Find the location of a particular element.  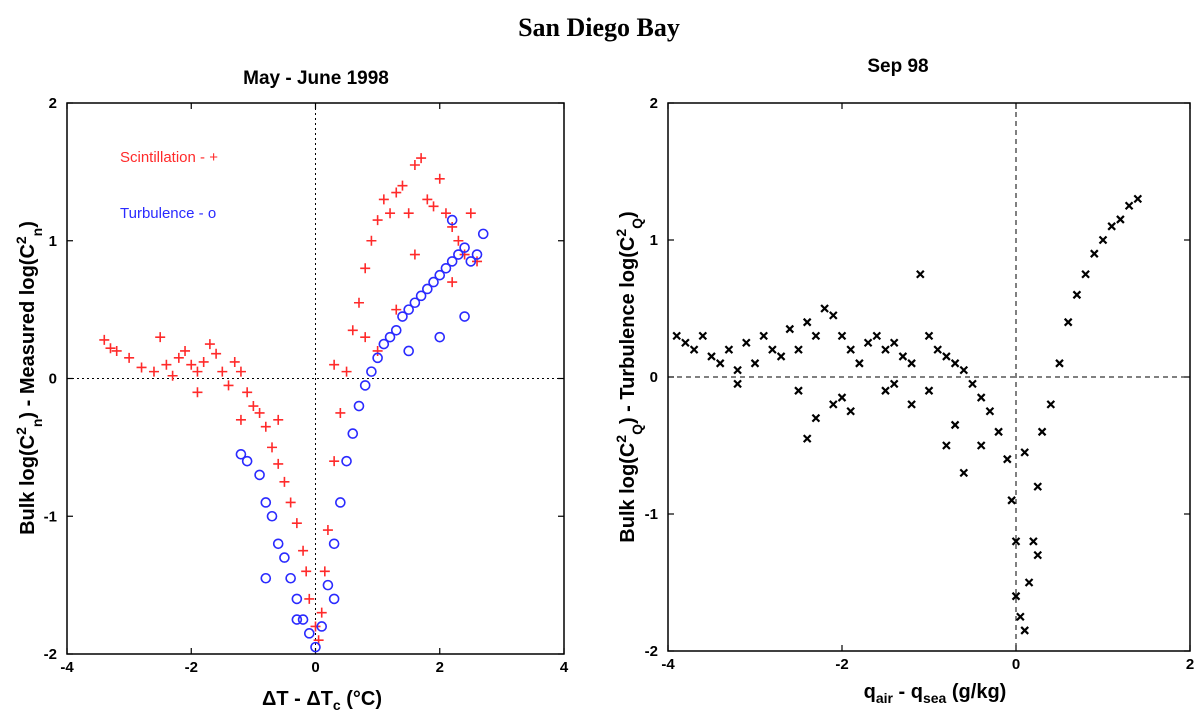

legend-turbulence: Turbulence - o is located at coordinates (168, 213).